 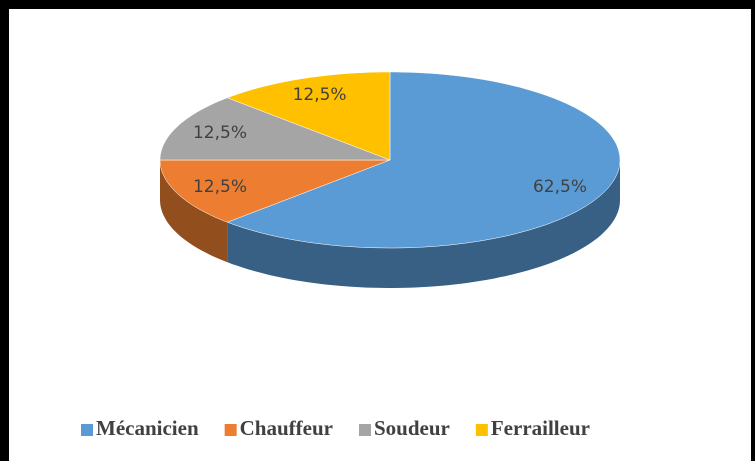 I want to click on legend-label: Soudeur, so click(x=412, y=428).